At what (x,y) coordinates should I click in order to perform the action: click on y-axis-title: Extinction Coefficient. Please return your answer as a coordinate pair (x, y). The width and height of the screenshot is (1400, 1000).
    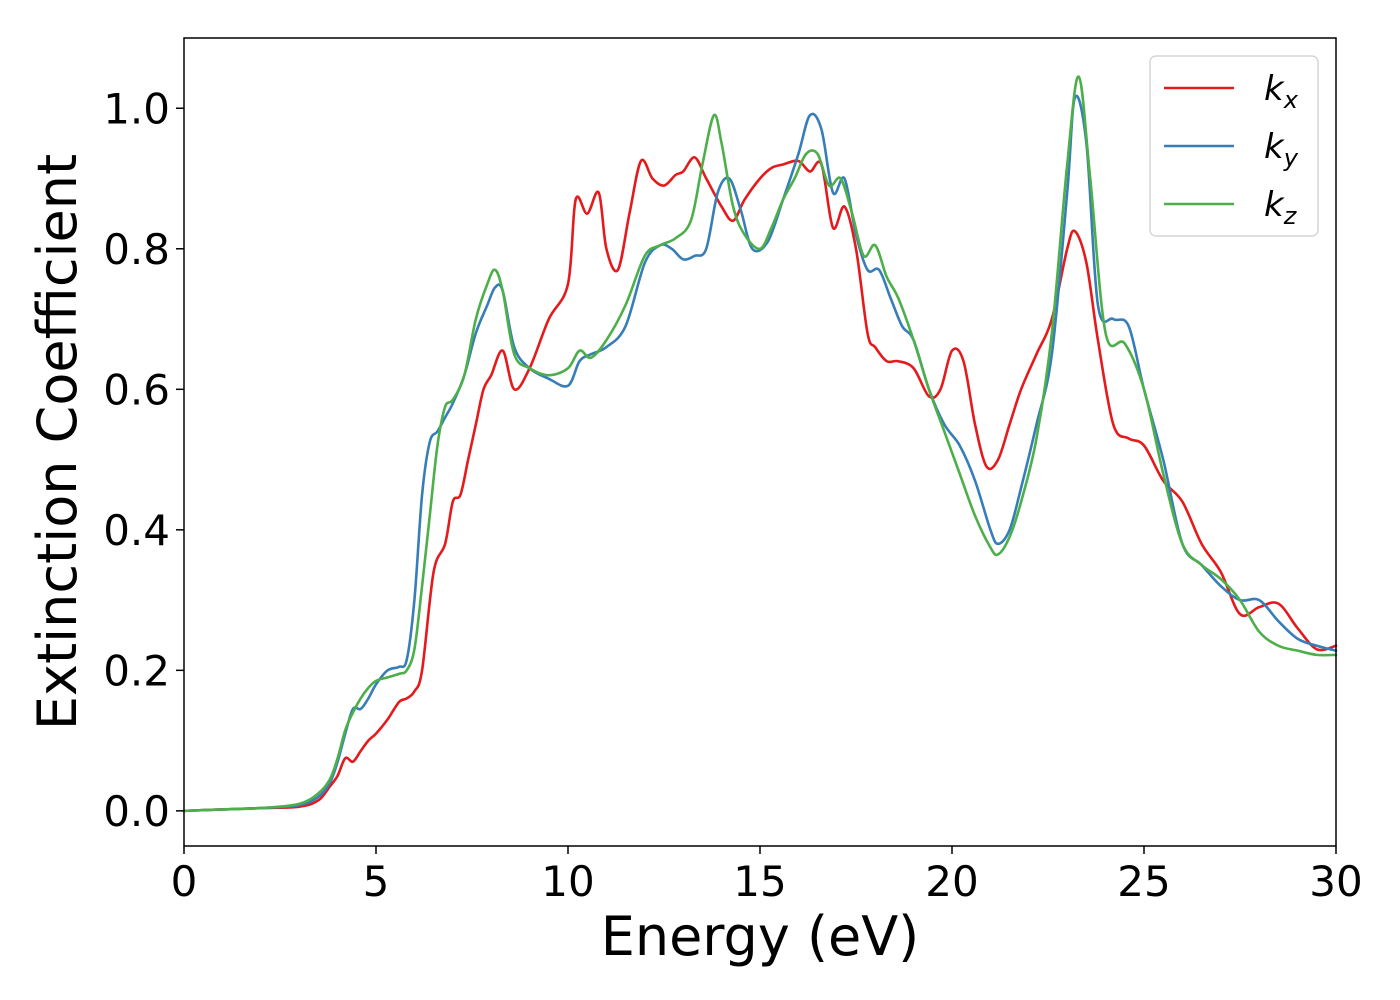
    Looking at the image, I should click on (57, 442).